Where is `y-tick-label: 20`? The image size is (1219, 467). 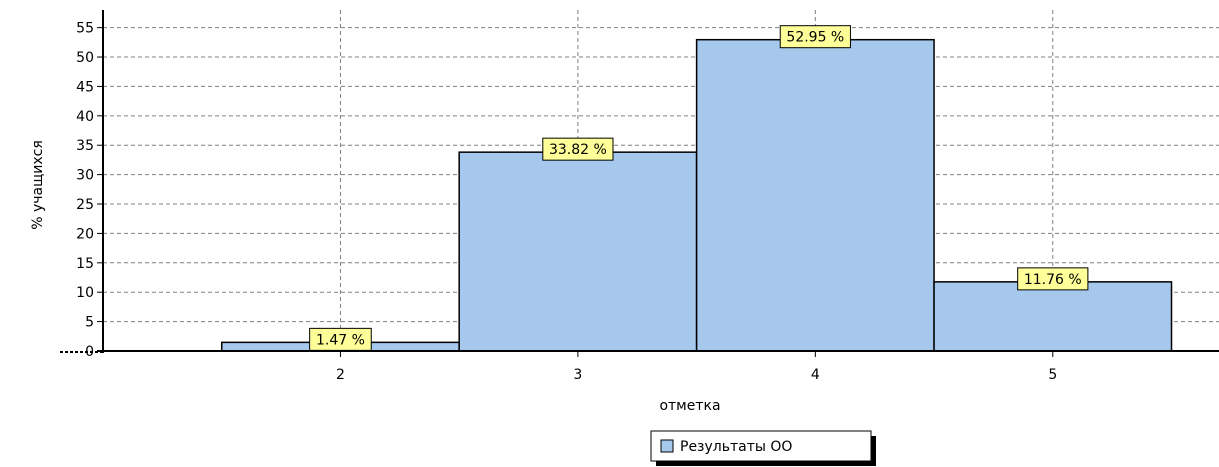 y-tick-label: 20 is located at coordinates (85, 234).